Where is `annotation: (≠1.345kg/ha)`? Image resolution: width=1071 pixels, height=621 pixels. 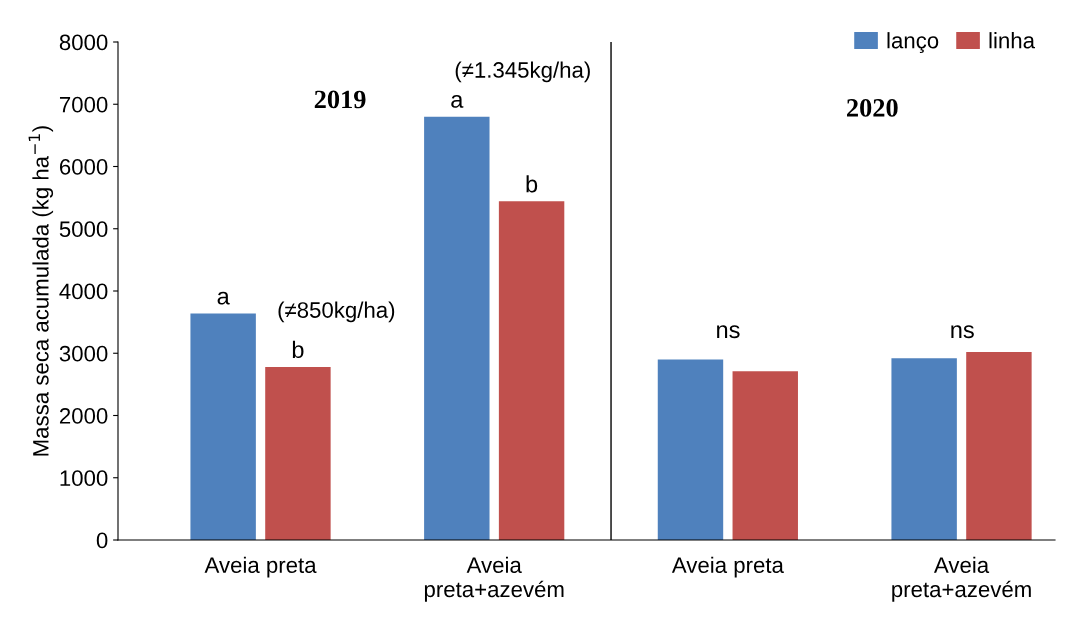 annotation: (≠1.345kg/ha) is located at coordinates (522, 72).